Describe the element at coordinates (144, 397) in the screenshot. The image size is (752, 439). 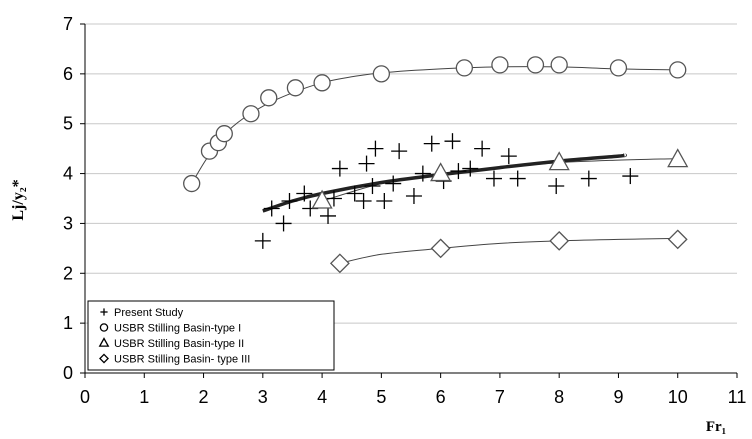
I see `x-tick-label: 1` at that location.